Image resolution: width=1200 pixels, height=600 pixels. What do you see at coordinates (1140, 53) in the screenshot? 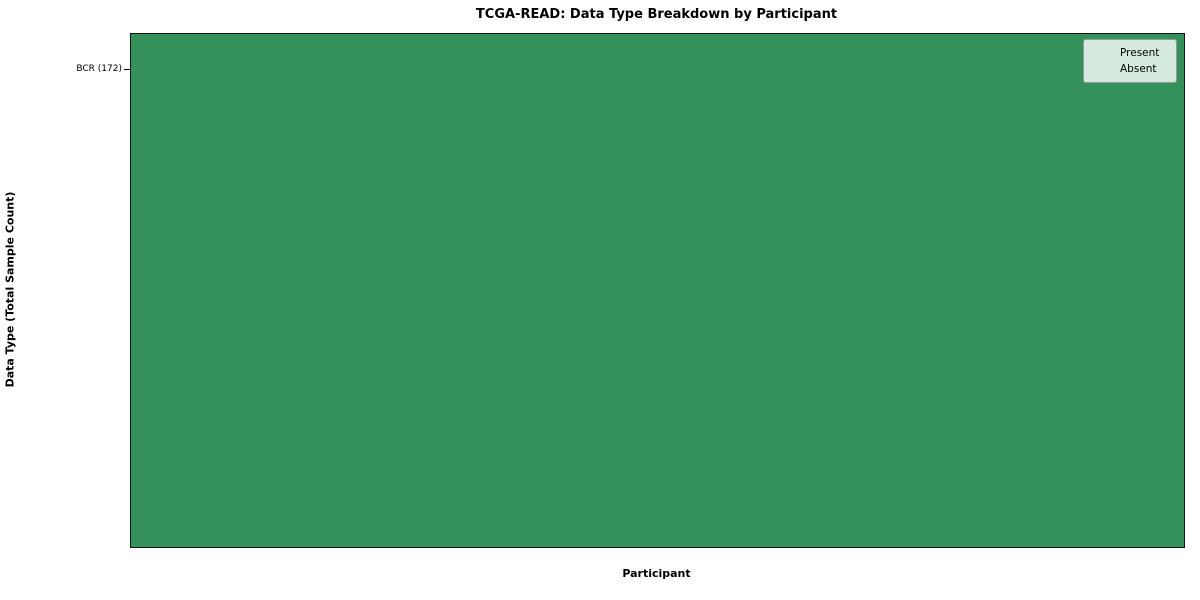
I see `legend-label-present: Present` at bounding box center [1140, 53].